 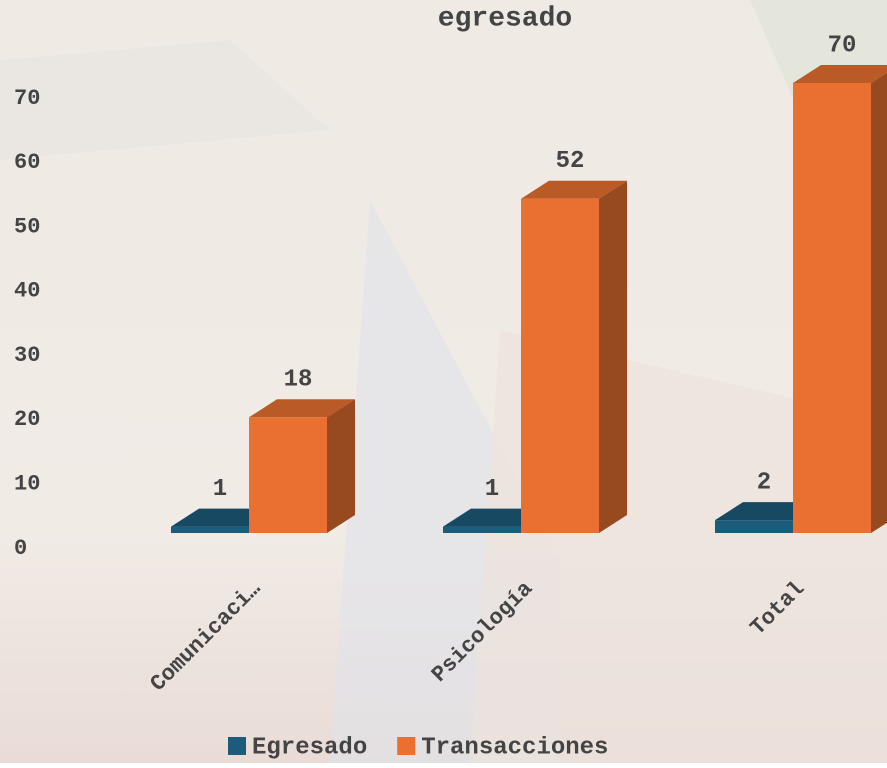 I want to click on value-label: 70, so click(x=842, y=45).